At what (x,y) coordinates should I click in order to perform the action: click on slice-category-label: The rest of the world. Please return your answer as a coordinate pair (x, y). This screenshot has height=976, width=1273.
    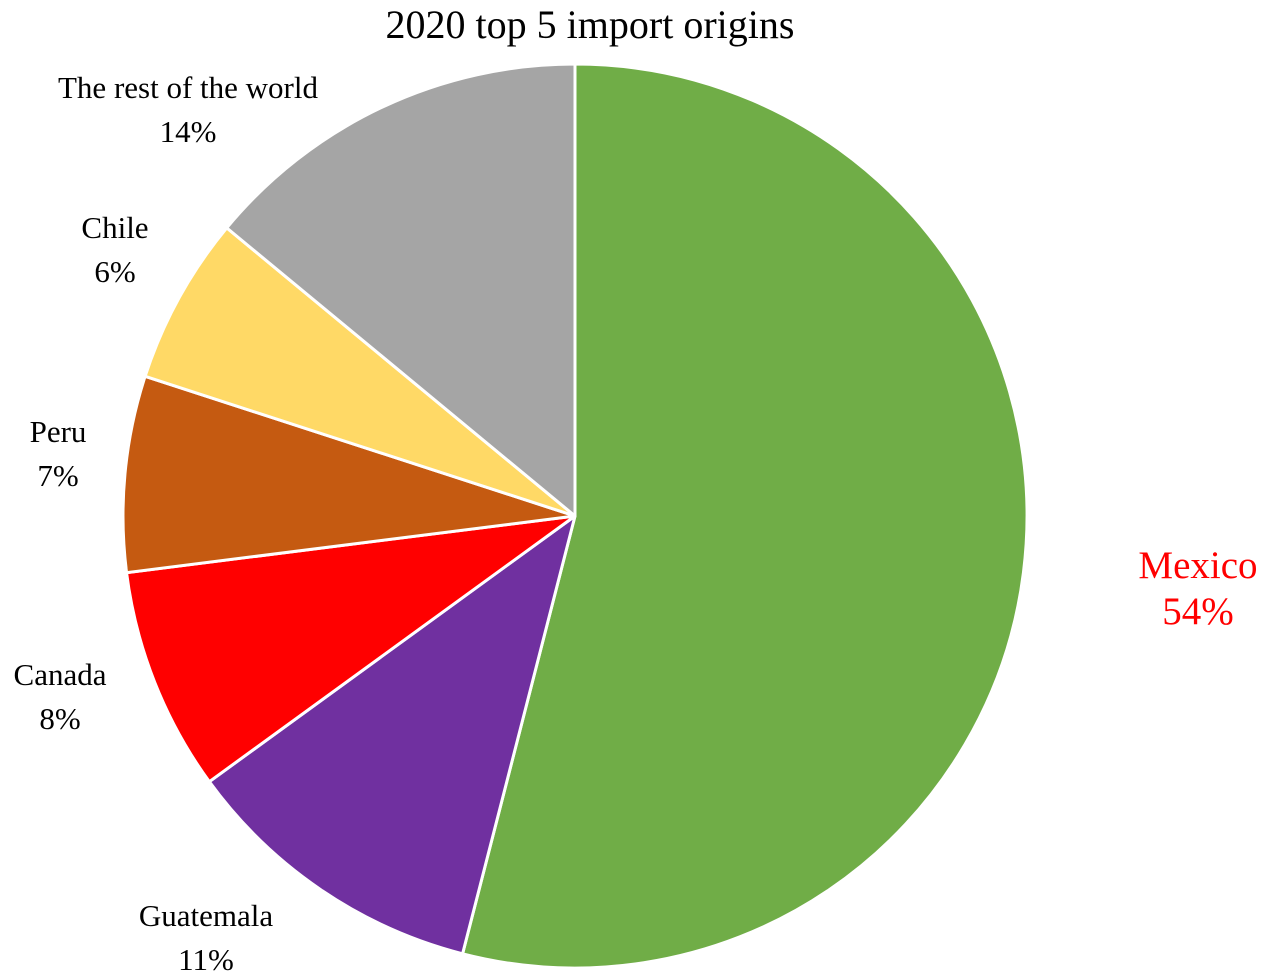
    Looking at the image, I should click on (188, 87).